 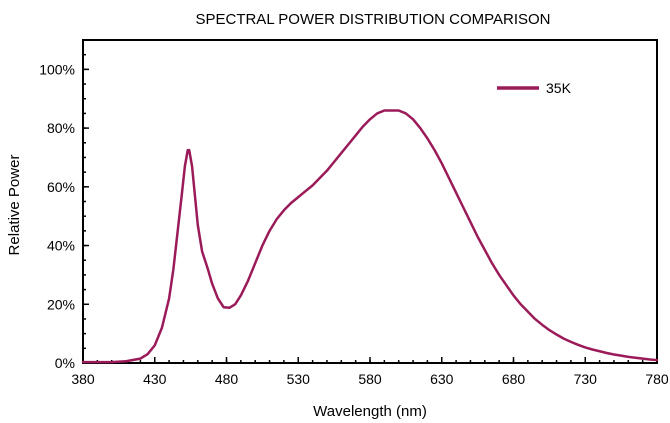 I want to click on x-tick-label: 780, so click(x=657, y=379).